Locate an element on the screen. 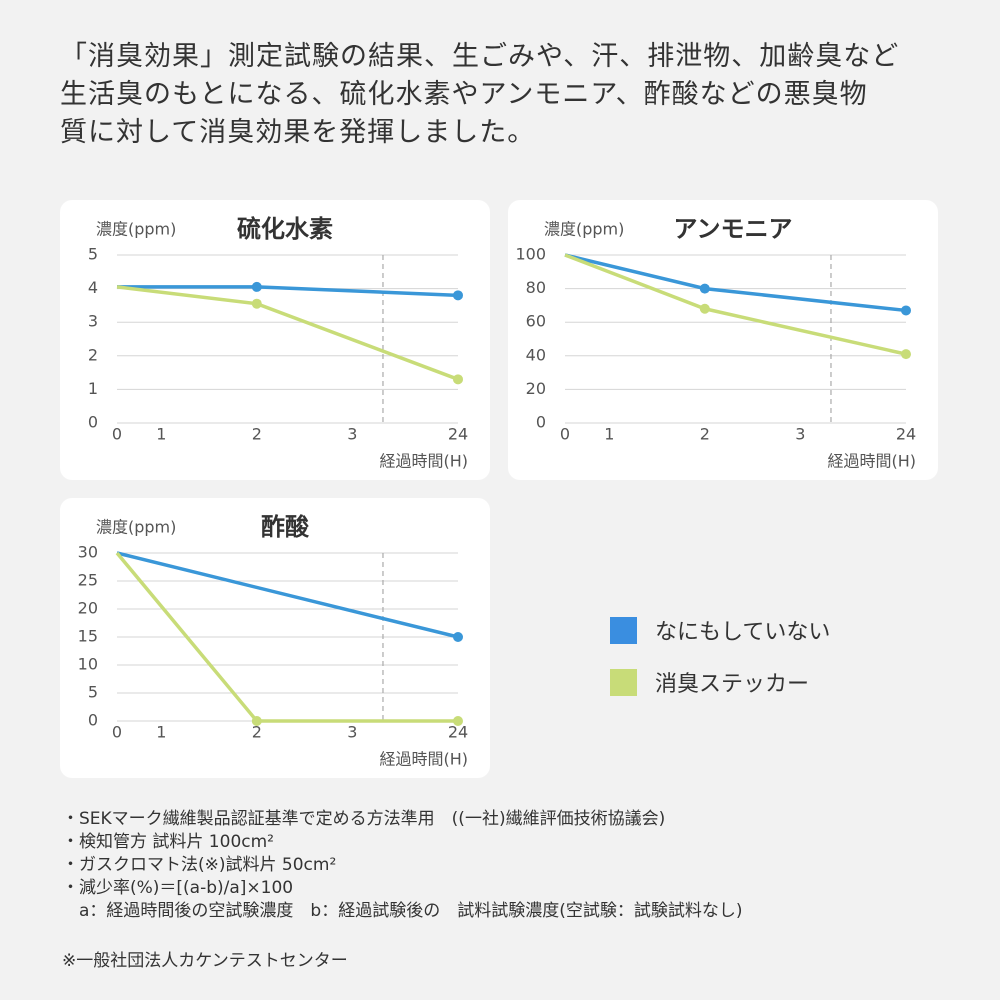 Image resolution: width=1000 pixels, height=1000 pixels. intro-line: 質に対して消臭効果を発揮しました。 is located at coordinates (298, 132).